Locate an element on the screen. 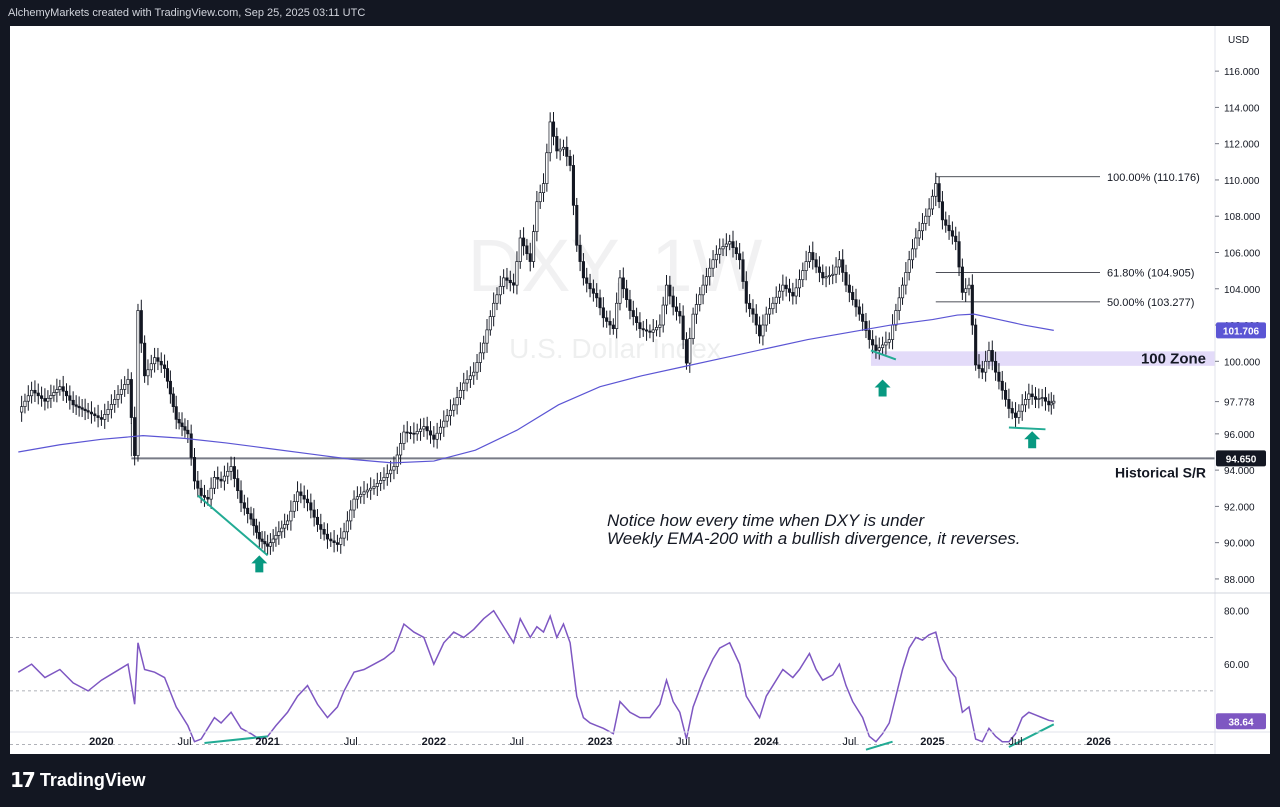  time-tick-label: Jul is located at coordinates (184, 742).